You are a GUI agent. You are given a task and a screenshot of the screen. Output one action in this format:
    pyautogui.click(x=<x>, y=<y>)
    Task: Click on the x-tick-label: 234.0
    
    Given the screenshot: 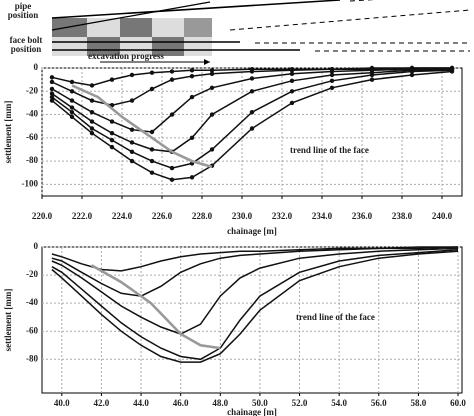 What is the action you would take?
    pyautogui.click(x=322, y=216)
    